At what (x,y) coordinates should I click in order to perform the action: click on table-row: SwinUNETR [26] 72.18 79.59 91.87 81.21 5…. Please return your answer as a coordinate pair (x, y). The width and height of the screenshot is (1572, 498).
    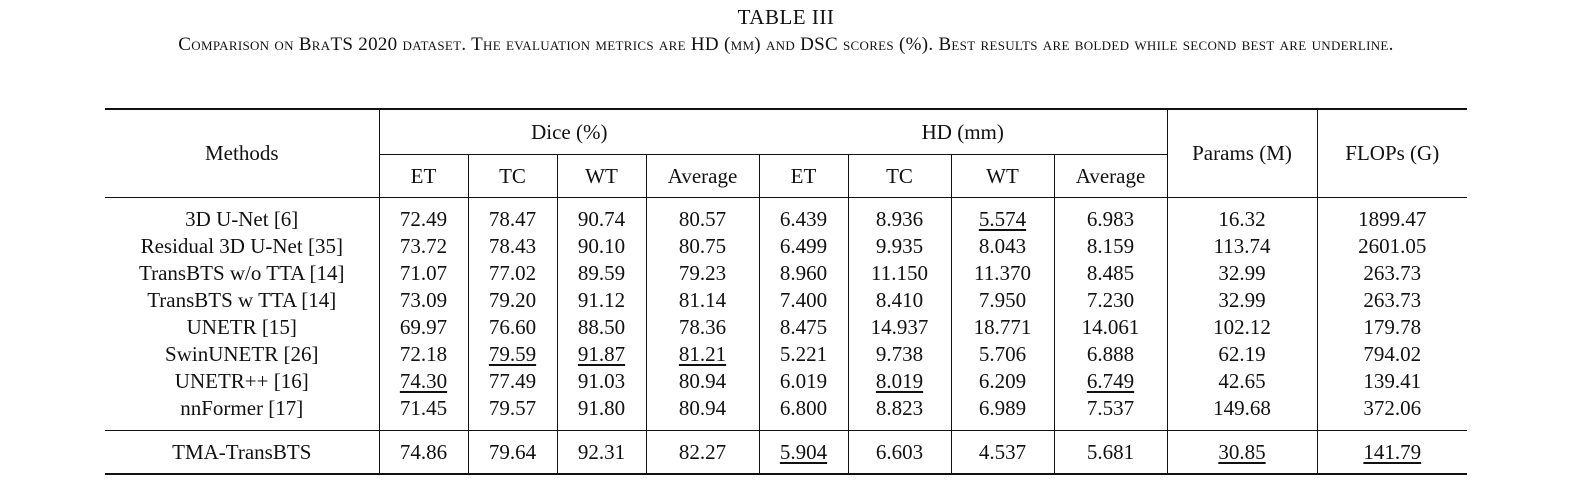
    Looking at the image, I should click on (786, 354).